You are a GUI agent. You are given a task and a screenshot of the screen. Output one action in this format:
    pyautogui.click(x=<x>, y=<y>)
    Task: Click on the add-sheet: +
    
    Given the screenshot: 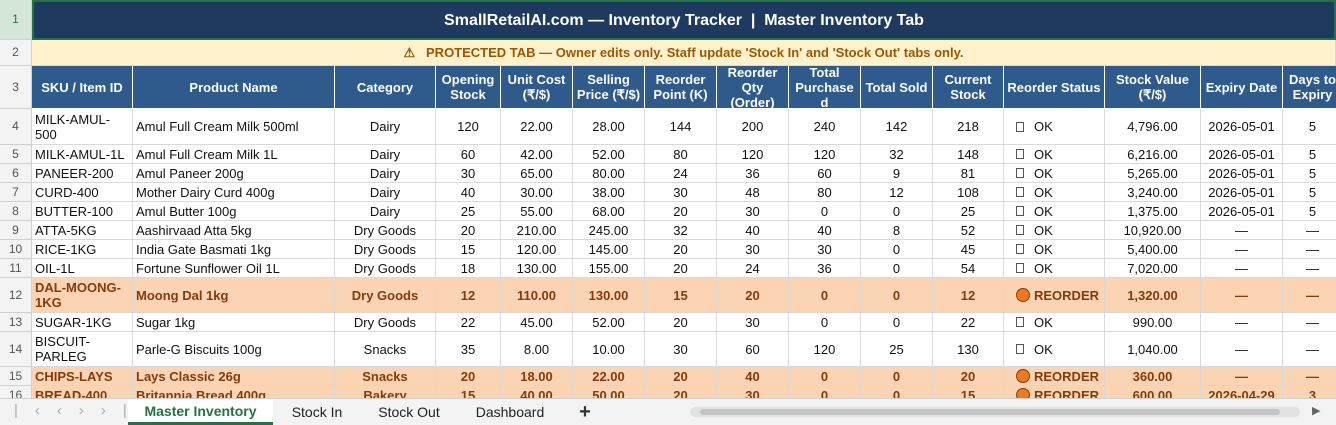 What is the action you would take?
    pyautogui.click(x=585, y=411)
    